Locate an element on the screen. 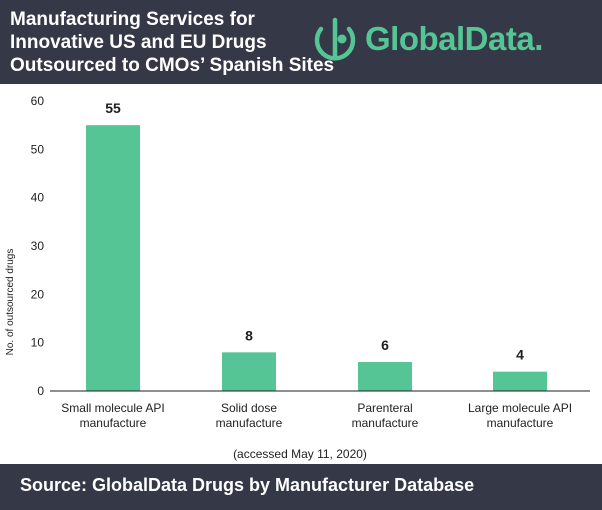  globaldata-logo-icon is located at coordinates (335, 39).